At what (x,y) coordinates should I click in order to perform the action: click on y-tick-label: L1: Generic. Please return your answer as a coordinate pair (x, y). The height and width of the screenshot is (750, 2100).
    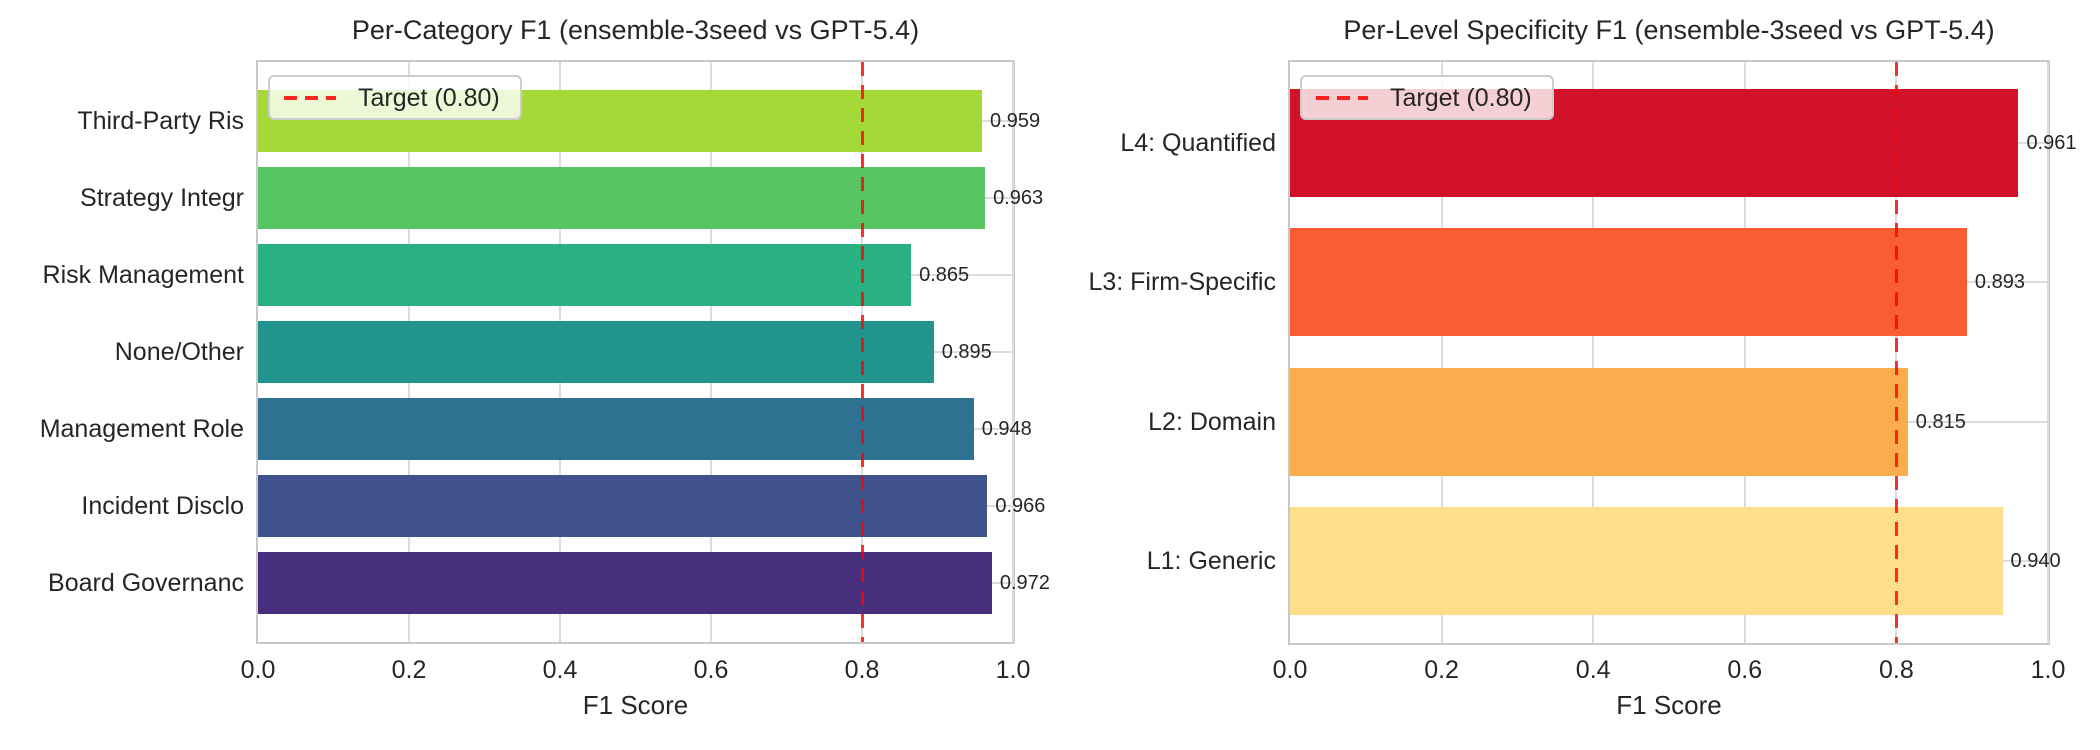
    Looking at the image, I should click on (1211, 560).